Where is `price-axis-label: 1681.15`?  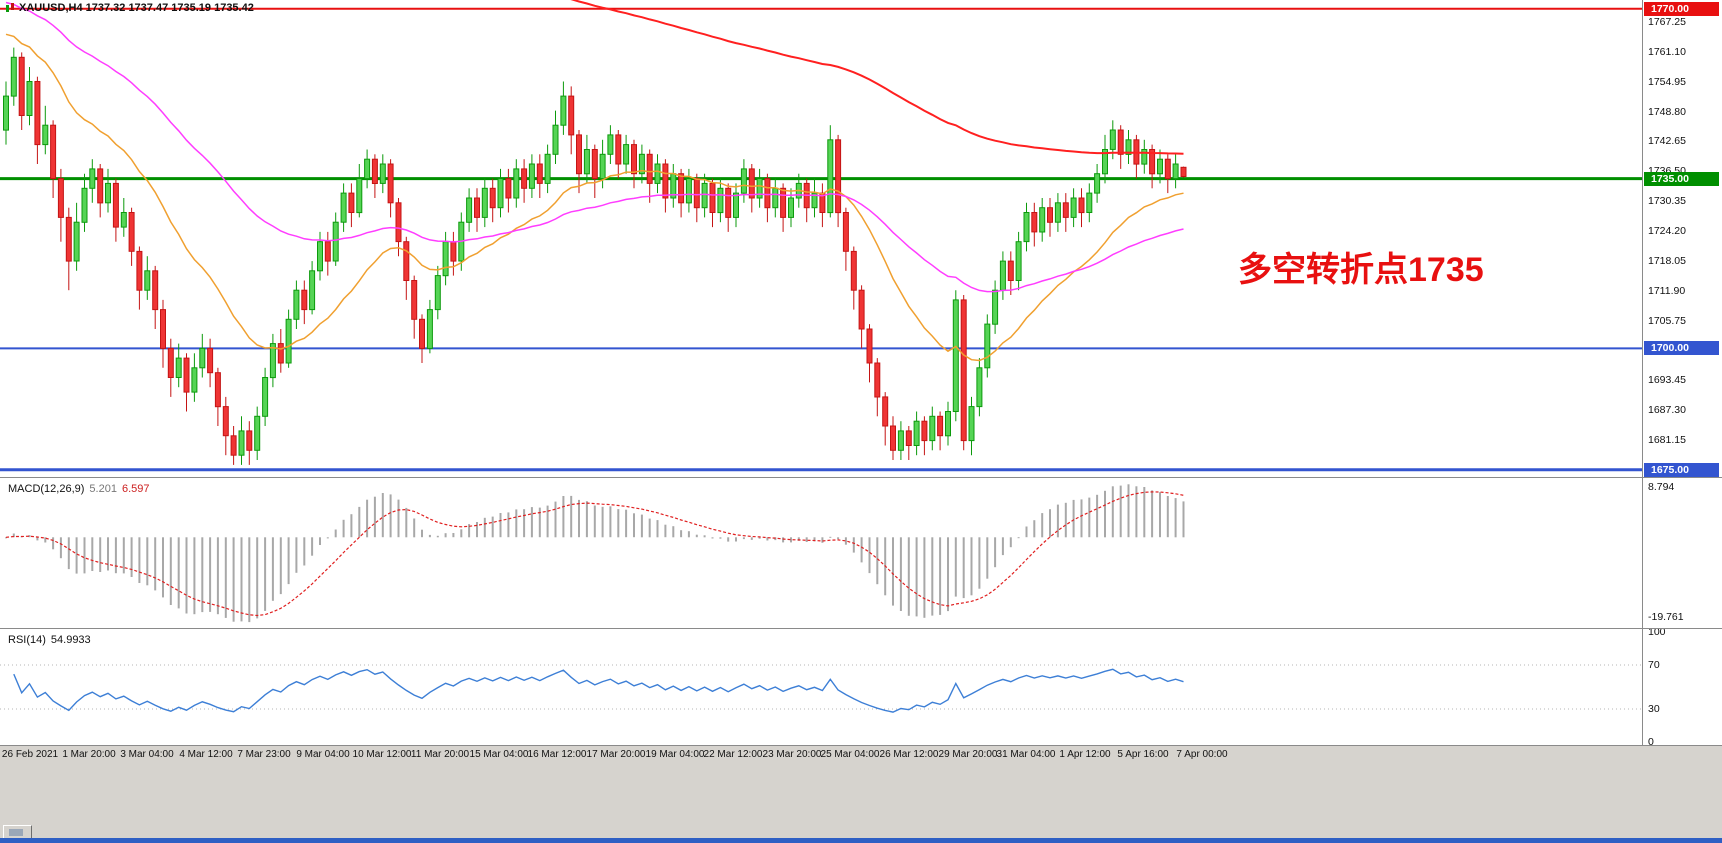
price-axis-label: 1681.15 is located at coordinates (1667, 440).